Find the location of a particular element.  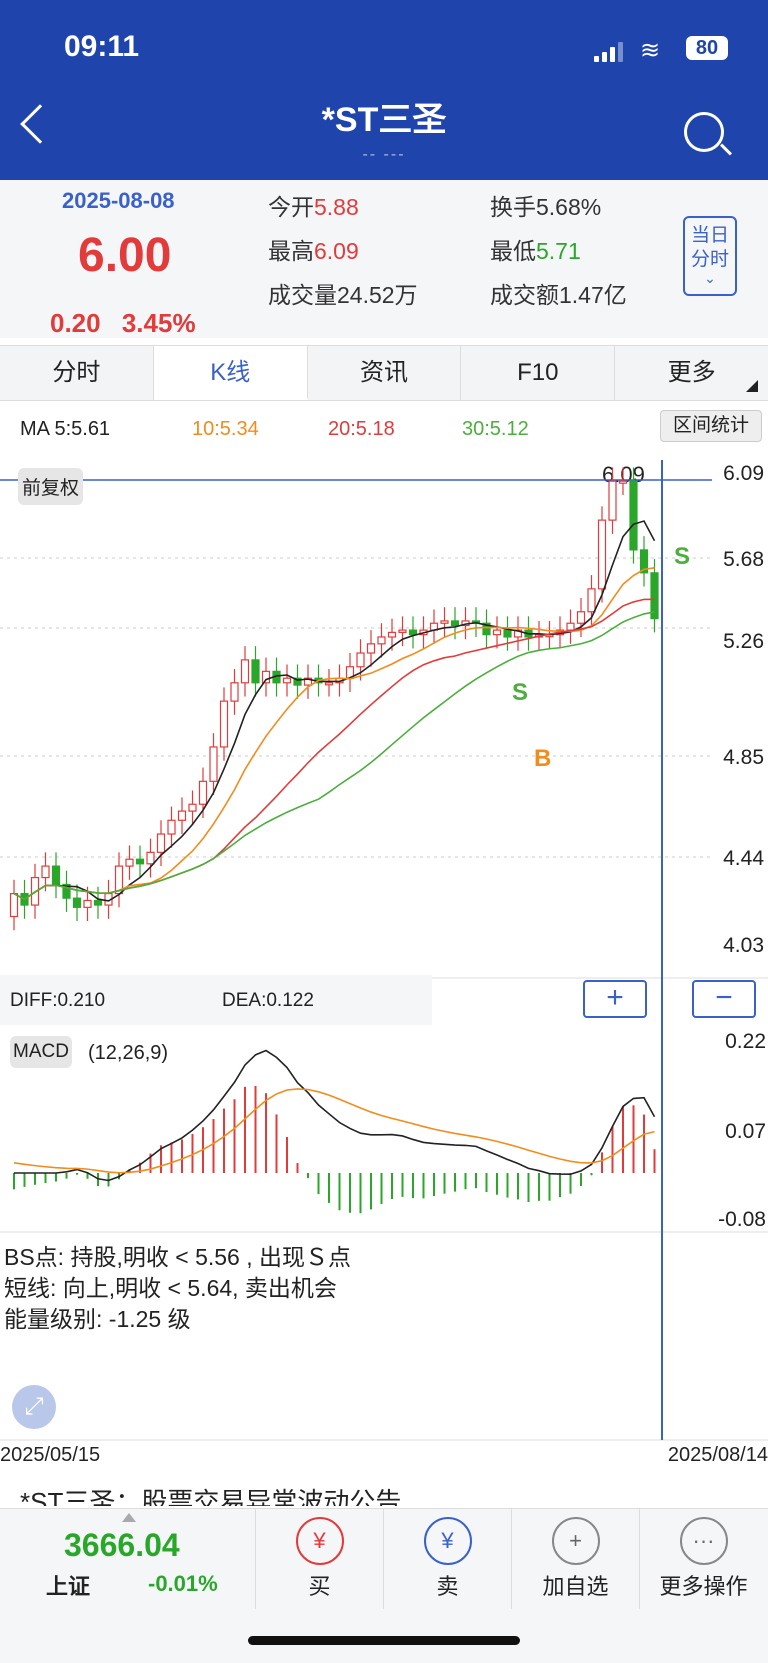

chart-tabs: 分时 K线 资讯 F10 更多 is located at coordinates (384, 373).